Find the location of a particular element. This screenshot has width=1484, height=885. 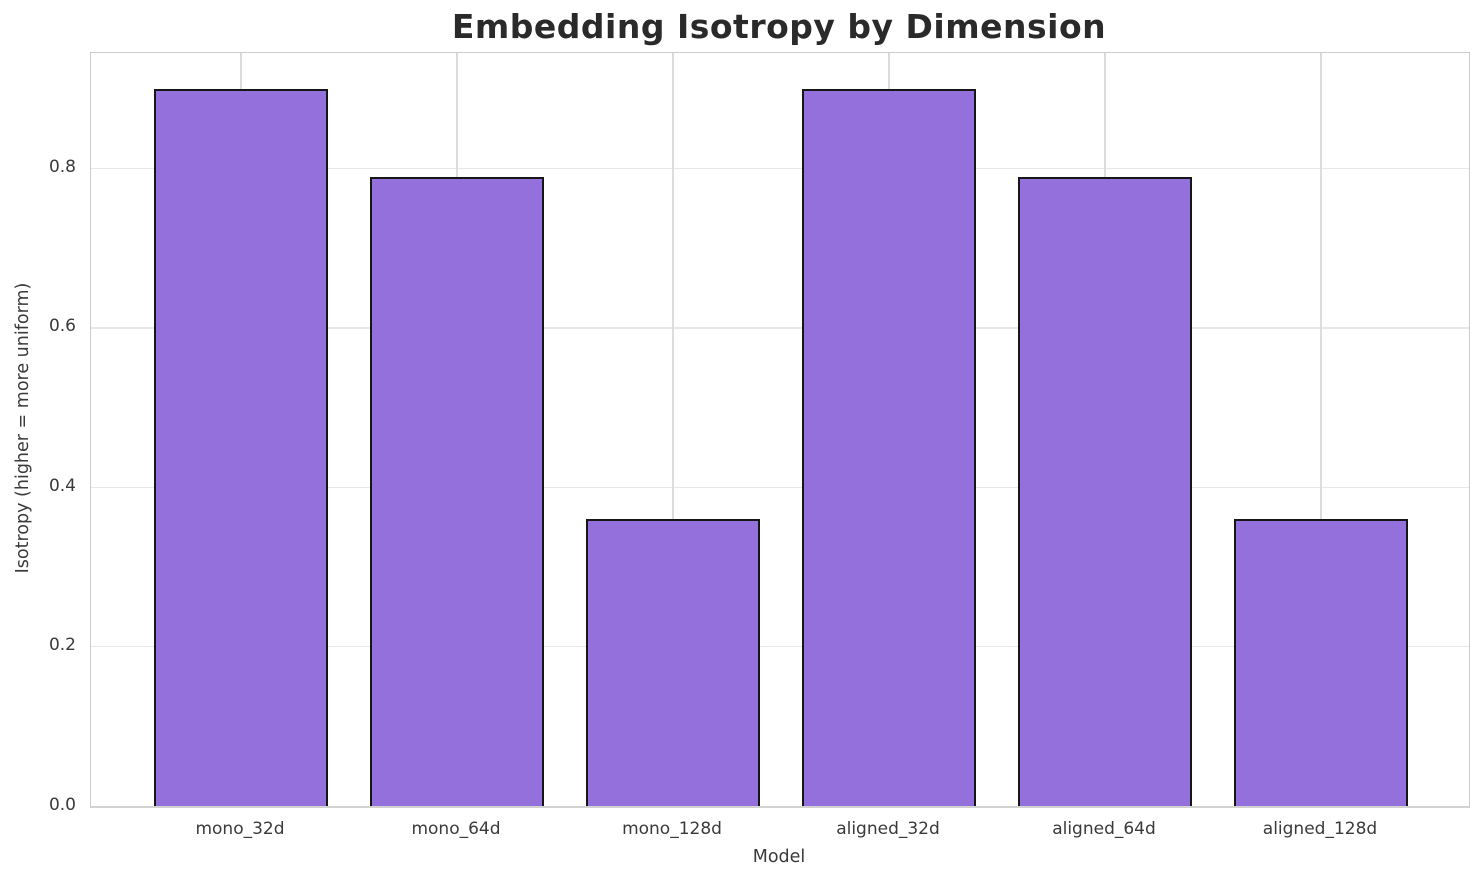

y-tick-label: 0.0 is located at coordinates (62, 804).